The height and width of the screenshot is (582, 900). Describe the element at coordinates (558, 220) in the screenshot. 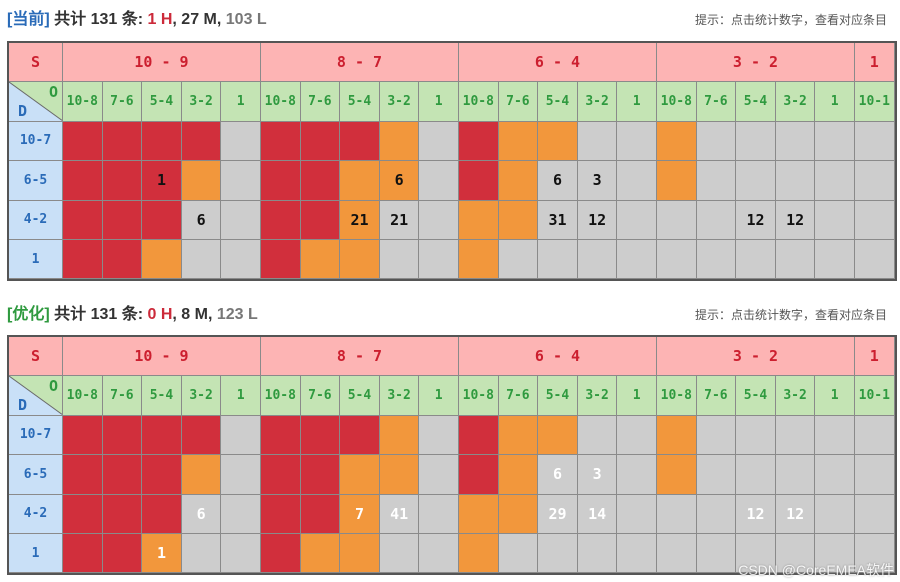

I see `ap-count-cell: 31` at that location.